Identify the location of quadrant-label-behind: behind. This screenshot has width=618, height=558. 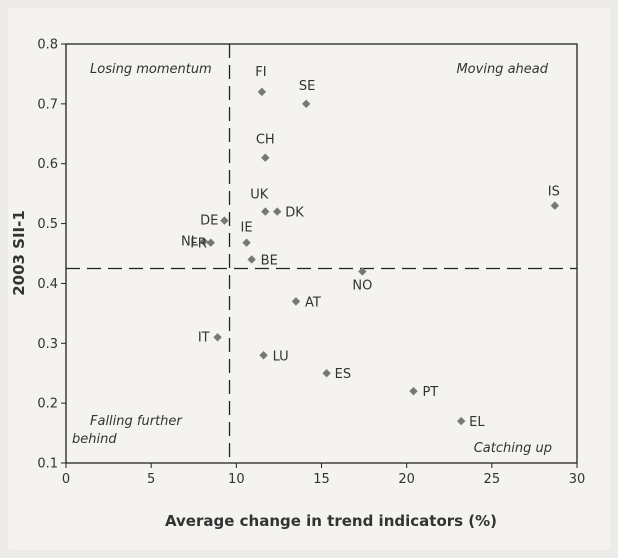
(94, 439).